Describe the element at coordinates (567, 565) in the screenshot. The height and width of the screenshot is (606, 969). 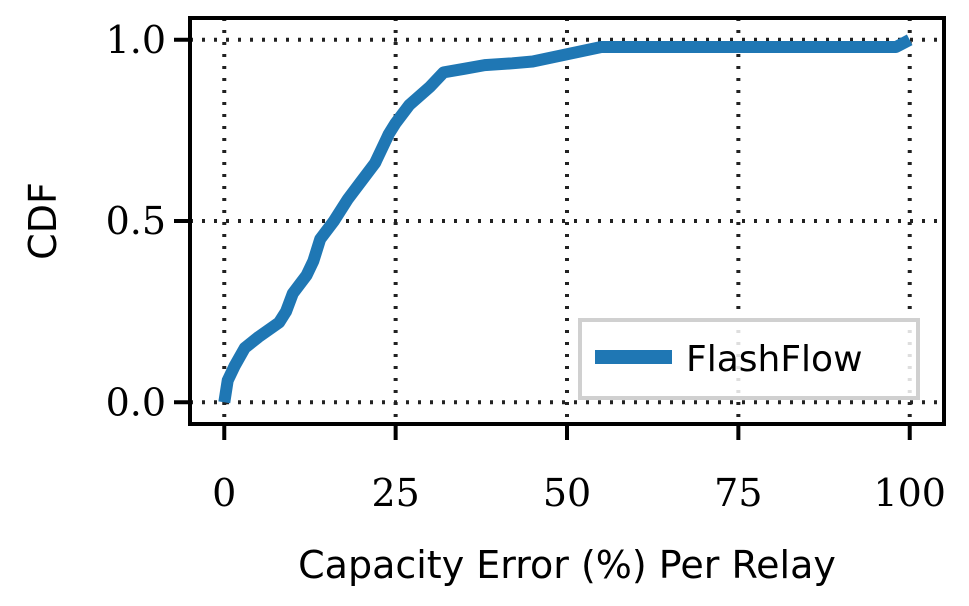
I see `x-axis-title: Capacity Error (%) Per Relay` at that location.